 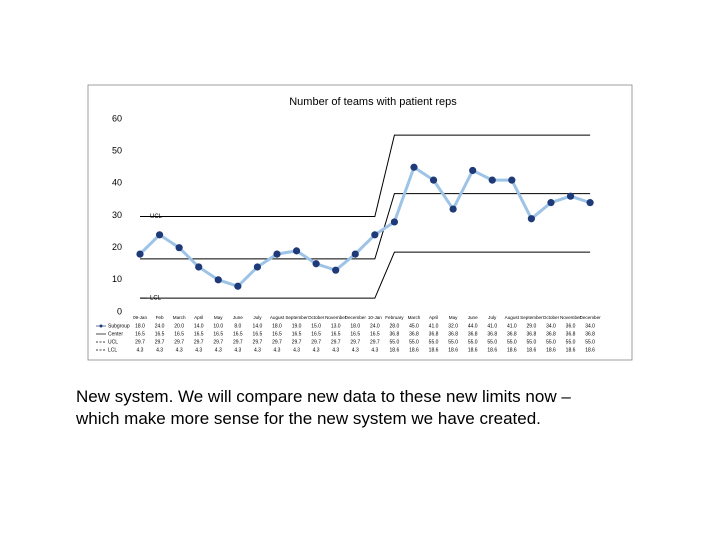 I want to click on category-label: 09-Jan, so click(x=140, y=317).